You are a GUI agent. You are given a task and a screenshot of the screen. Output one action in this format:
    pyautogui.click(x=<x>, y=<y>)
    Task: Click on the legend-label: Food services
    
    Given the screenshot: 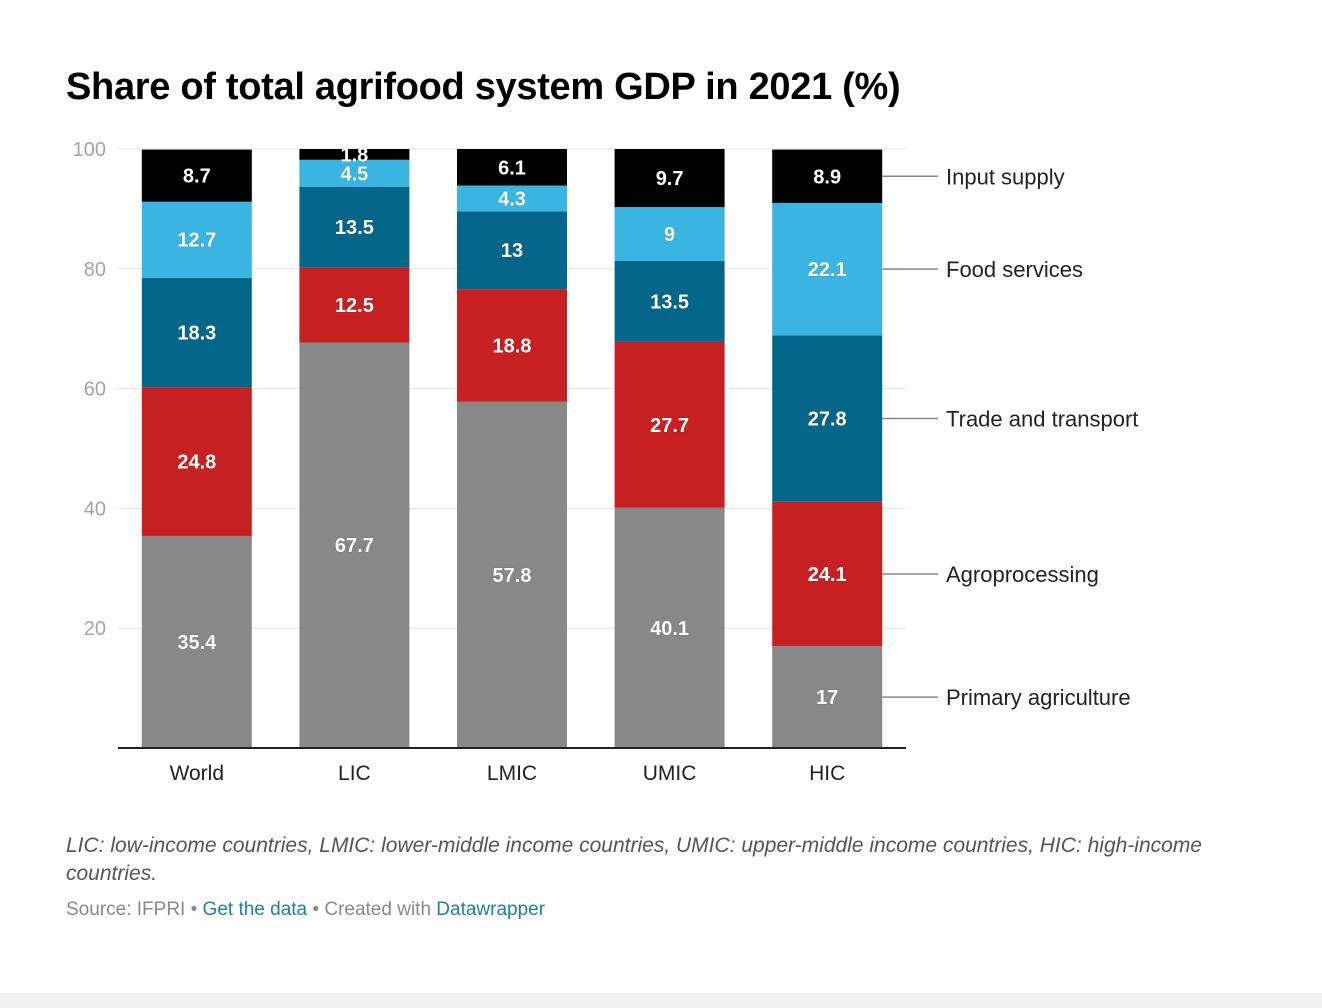 What is the action you would take?
    pyautogui.click(x=1014, y=269)
    